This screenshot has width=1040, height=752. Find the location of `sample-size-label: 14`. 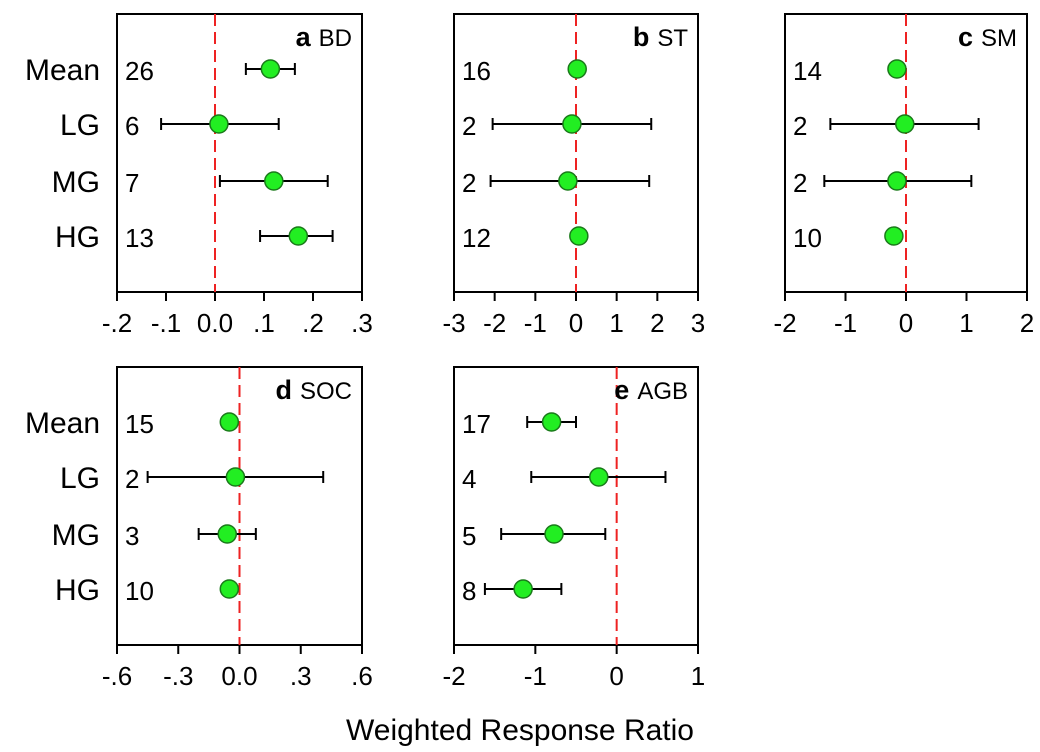

sample-size-label: 14 is located at coordinates (807, 71).